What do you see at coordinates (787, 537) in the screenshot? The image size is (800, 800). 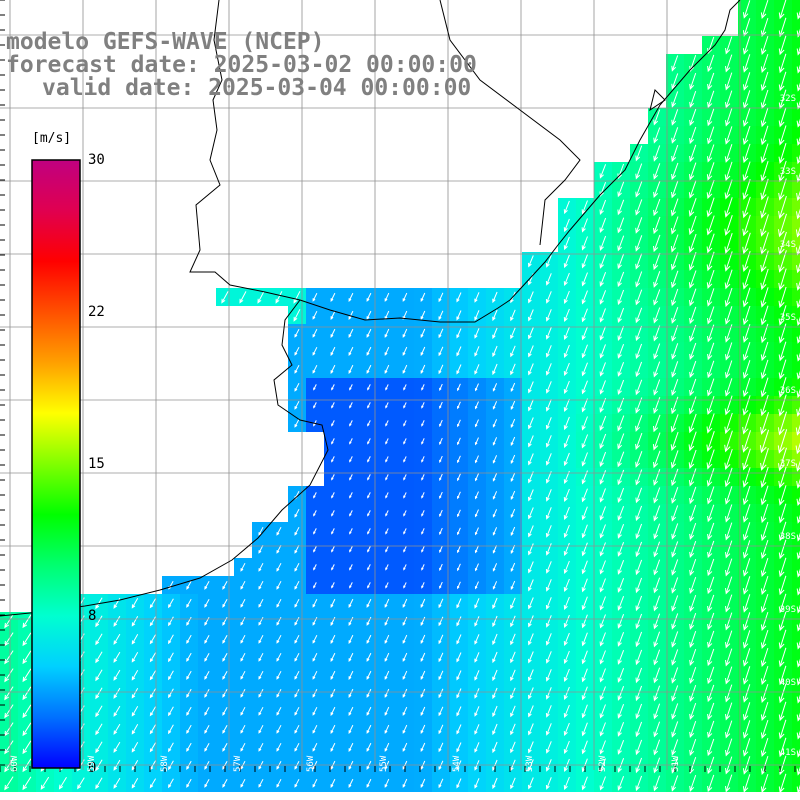 I see `lat-label: 38S` at bounding box center [787, 537].